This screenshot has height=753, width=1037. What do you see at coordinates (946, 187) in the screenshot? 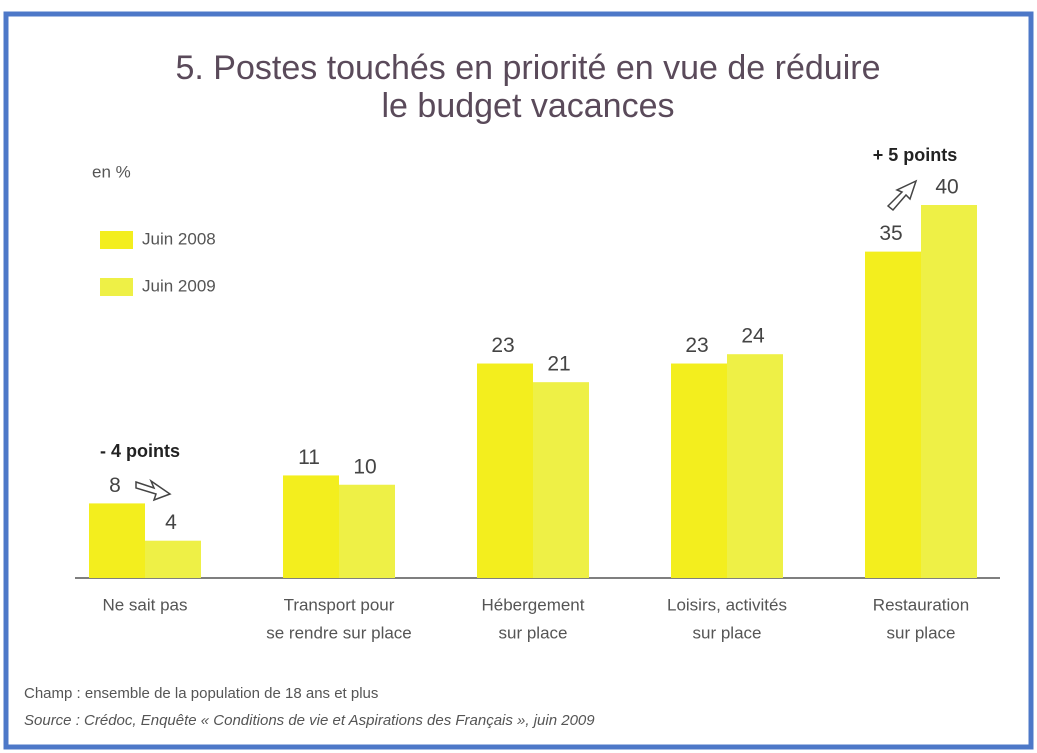
I see `value-label: 40` at bounding box center [946, 187].